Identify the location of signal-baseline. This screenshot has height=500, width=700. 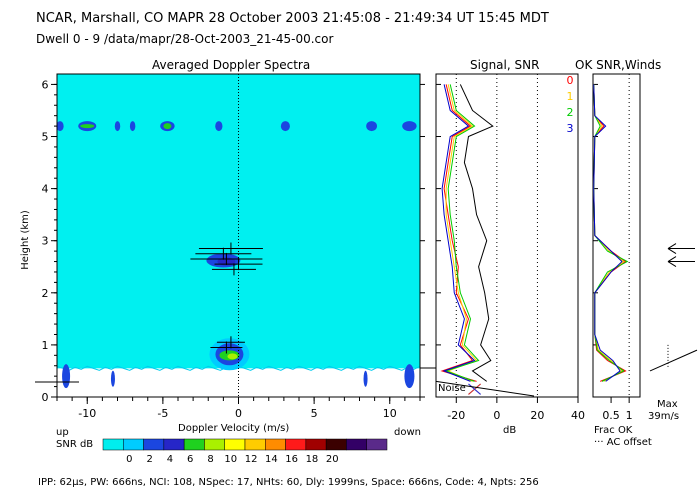
(485, 388).